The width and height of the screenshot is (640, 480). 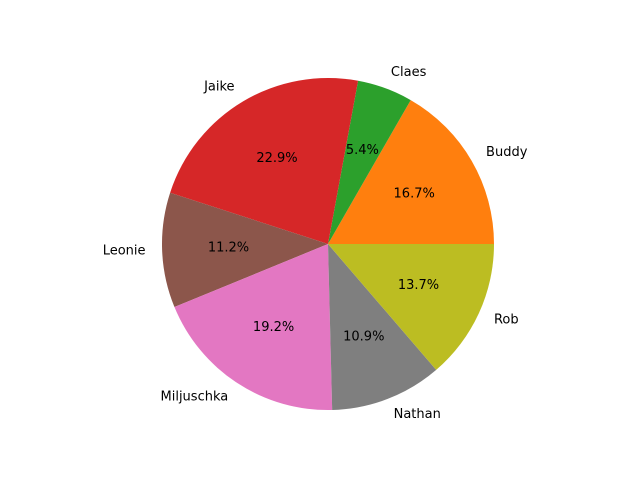 I want to click on slice-label-claes: Claes, so click(x=409, y=72).